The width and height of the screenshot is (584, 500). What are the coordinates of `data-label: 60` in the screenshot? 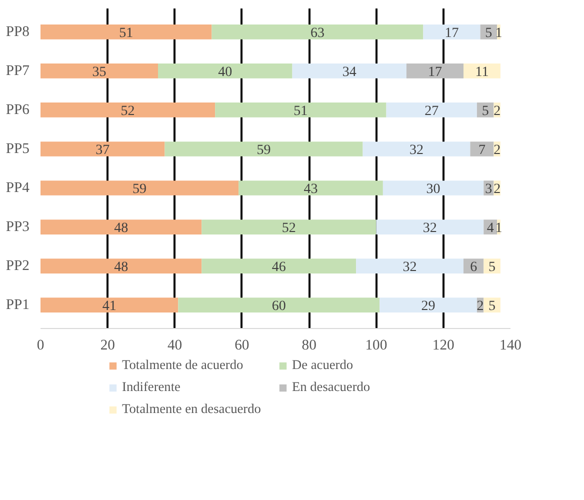 It's located at (279, 306).